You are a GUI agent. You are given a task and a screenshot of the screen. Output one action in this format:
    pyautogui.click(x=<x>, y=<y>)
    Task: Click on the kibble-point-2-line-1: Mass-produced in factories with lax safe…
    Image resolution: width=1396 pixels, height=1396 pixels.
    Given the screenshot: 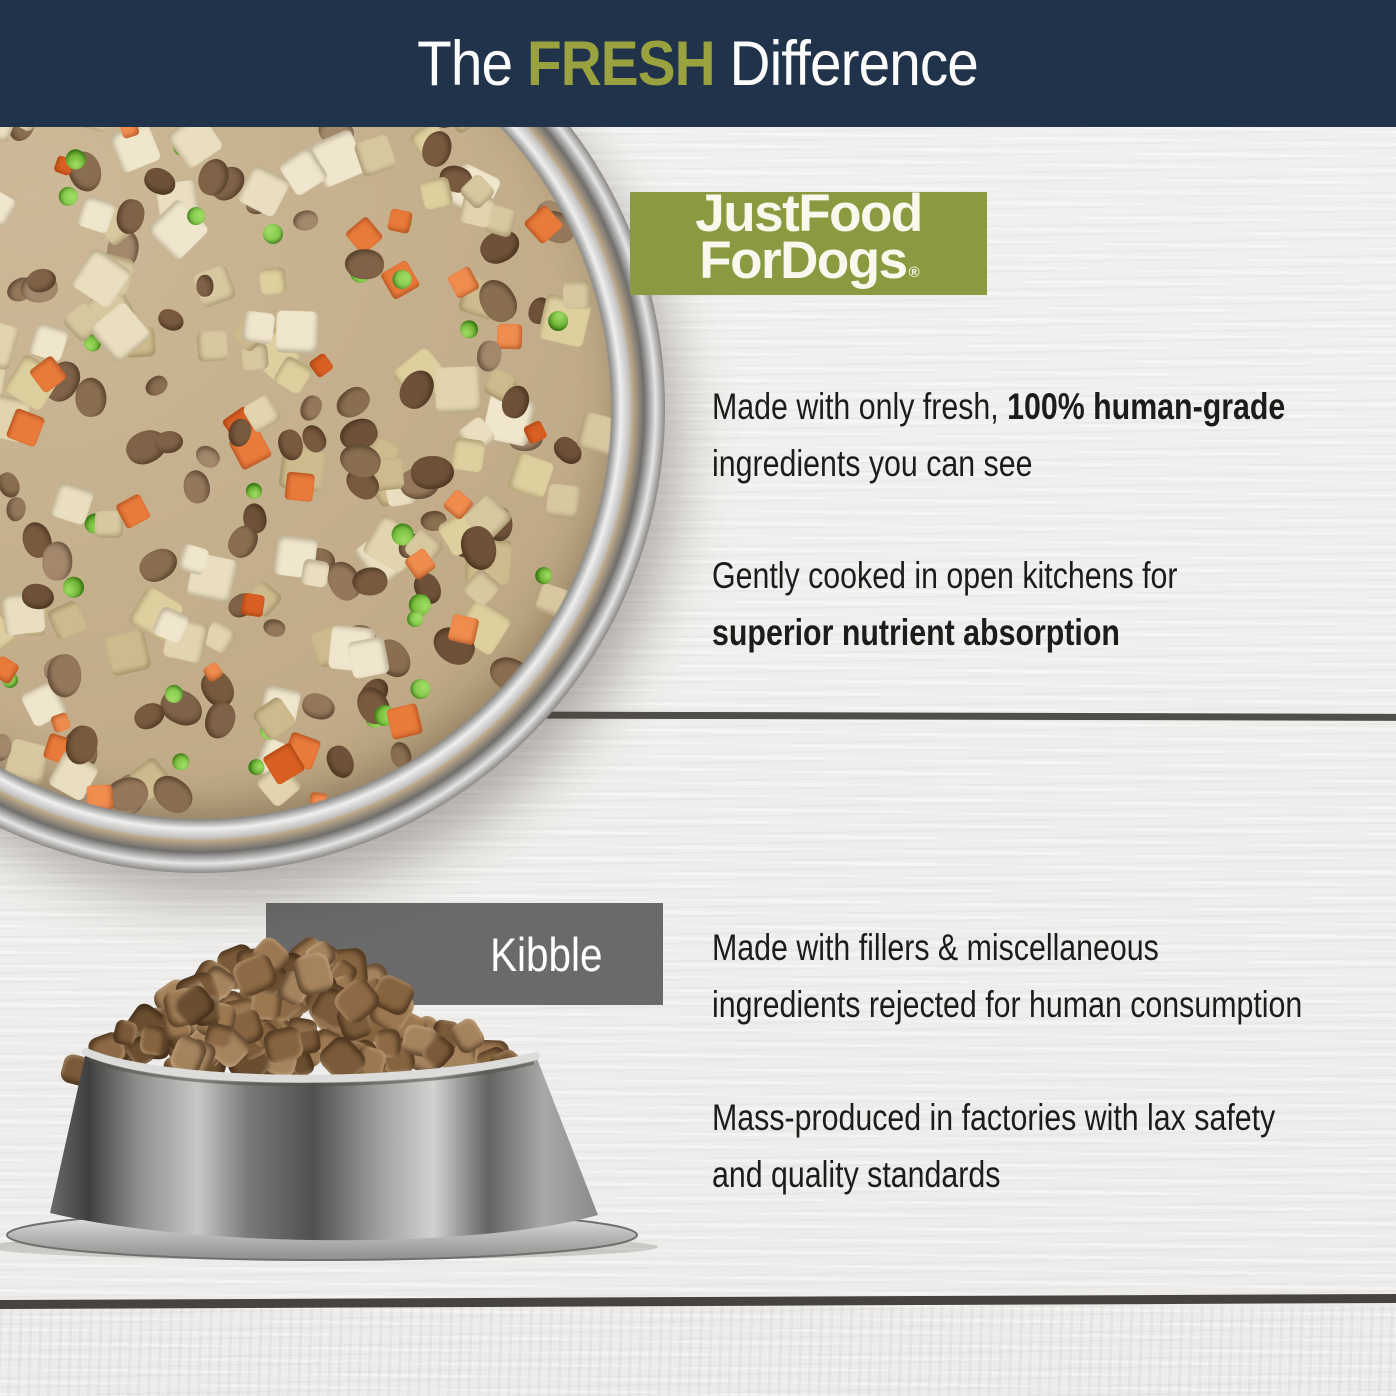 What is the action you would take?
    pyautogui.click(x=994, y=1117)
    